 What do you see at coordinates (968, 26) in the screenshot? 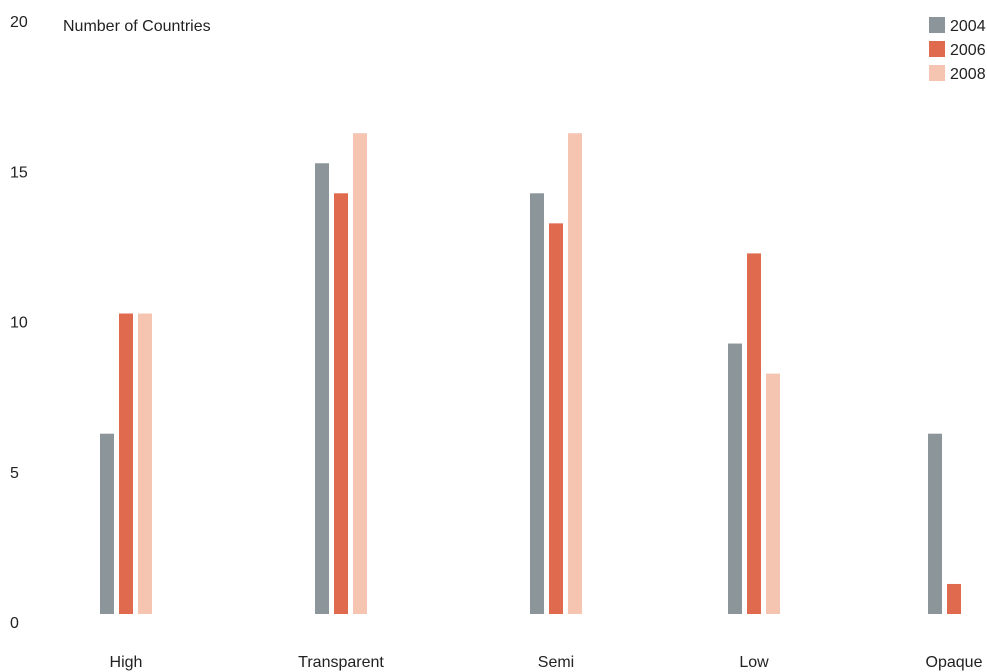
I see `legend-label-2004: 2004` at bounding box center [968, 26].